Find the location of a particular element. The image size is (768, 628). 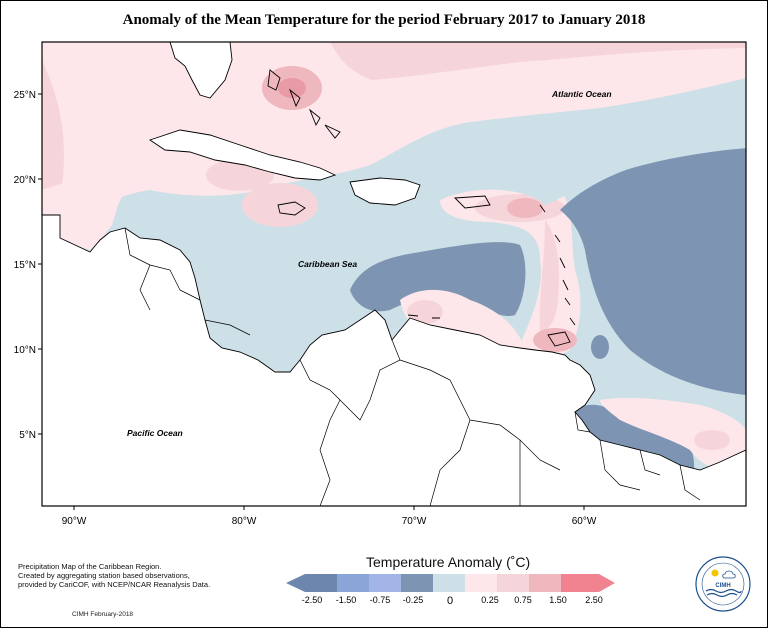

legend-label-8: 1.50 is located at coordinates (558, 600).